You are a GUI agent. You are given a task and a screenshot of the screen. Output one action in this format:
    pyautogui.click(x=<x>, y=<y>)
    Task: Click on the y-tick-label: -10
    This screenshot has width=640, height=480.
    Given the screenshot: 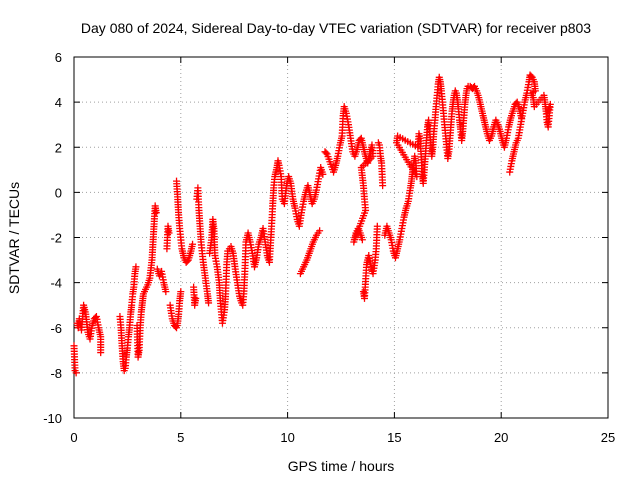 What is the action you would take?
    pyautogui.click(x=52, y=418)
    